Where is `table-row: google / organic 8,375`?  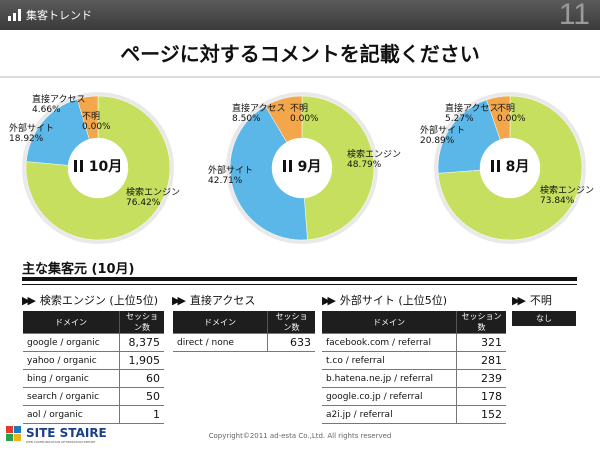 table-row: google / organic 8,375 is located at coordinates (93, 342).